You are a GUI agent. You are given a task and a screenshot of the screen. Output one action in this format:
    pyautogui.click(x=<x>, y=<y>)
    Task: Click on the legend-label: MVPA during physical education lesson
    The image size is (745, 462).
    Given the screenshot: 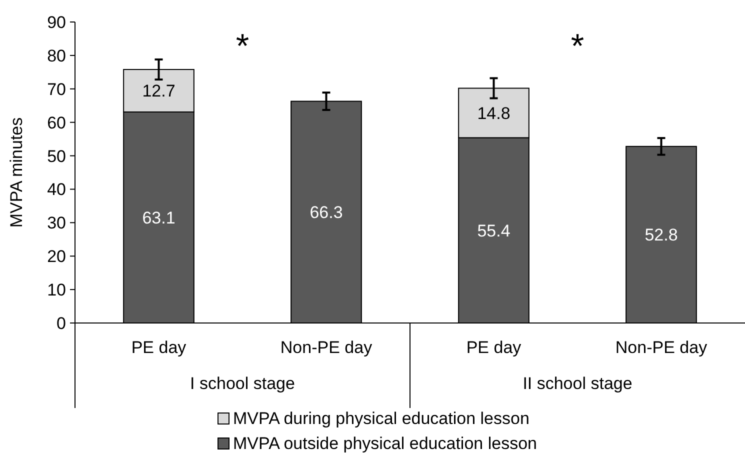 What is the action you would take?
    pyautogui.click(x=381, y=418)
    